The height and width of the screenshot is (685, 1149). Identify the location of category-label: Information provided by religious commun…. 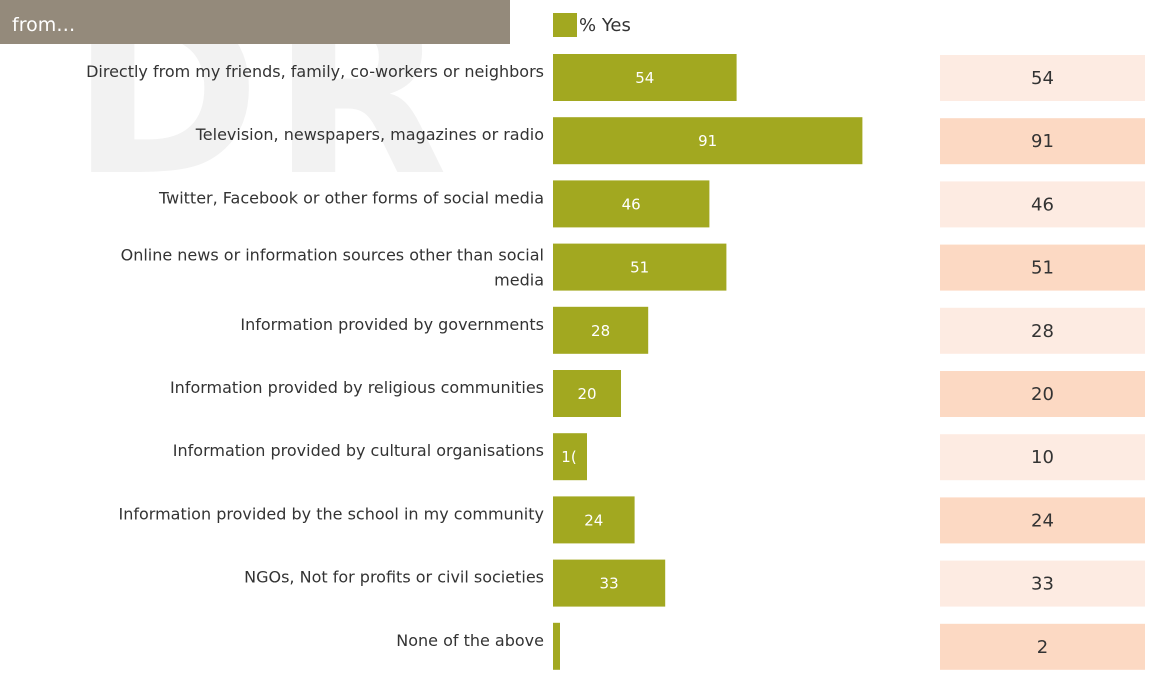
(357, 387).